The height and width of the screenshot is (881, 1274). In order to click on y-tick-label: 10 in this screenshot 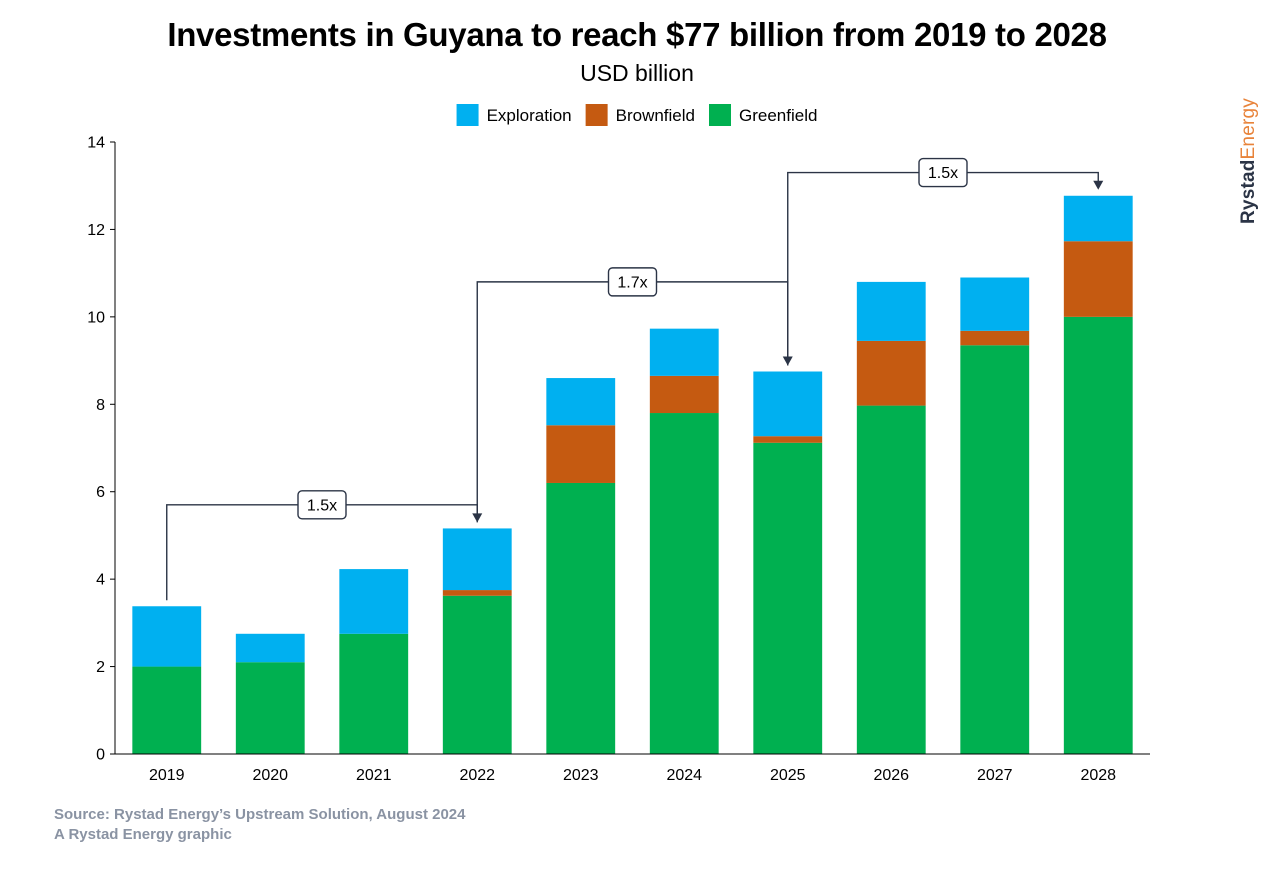, I will do `click(96, 317)`.